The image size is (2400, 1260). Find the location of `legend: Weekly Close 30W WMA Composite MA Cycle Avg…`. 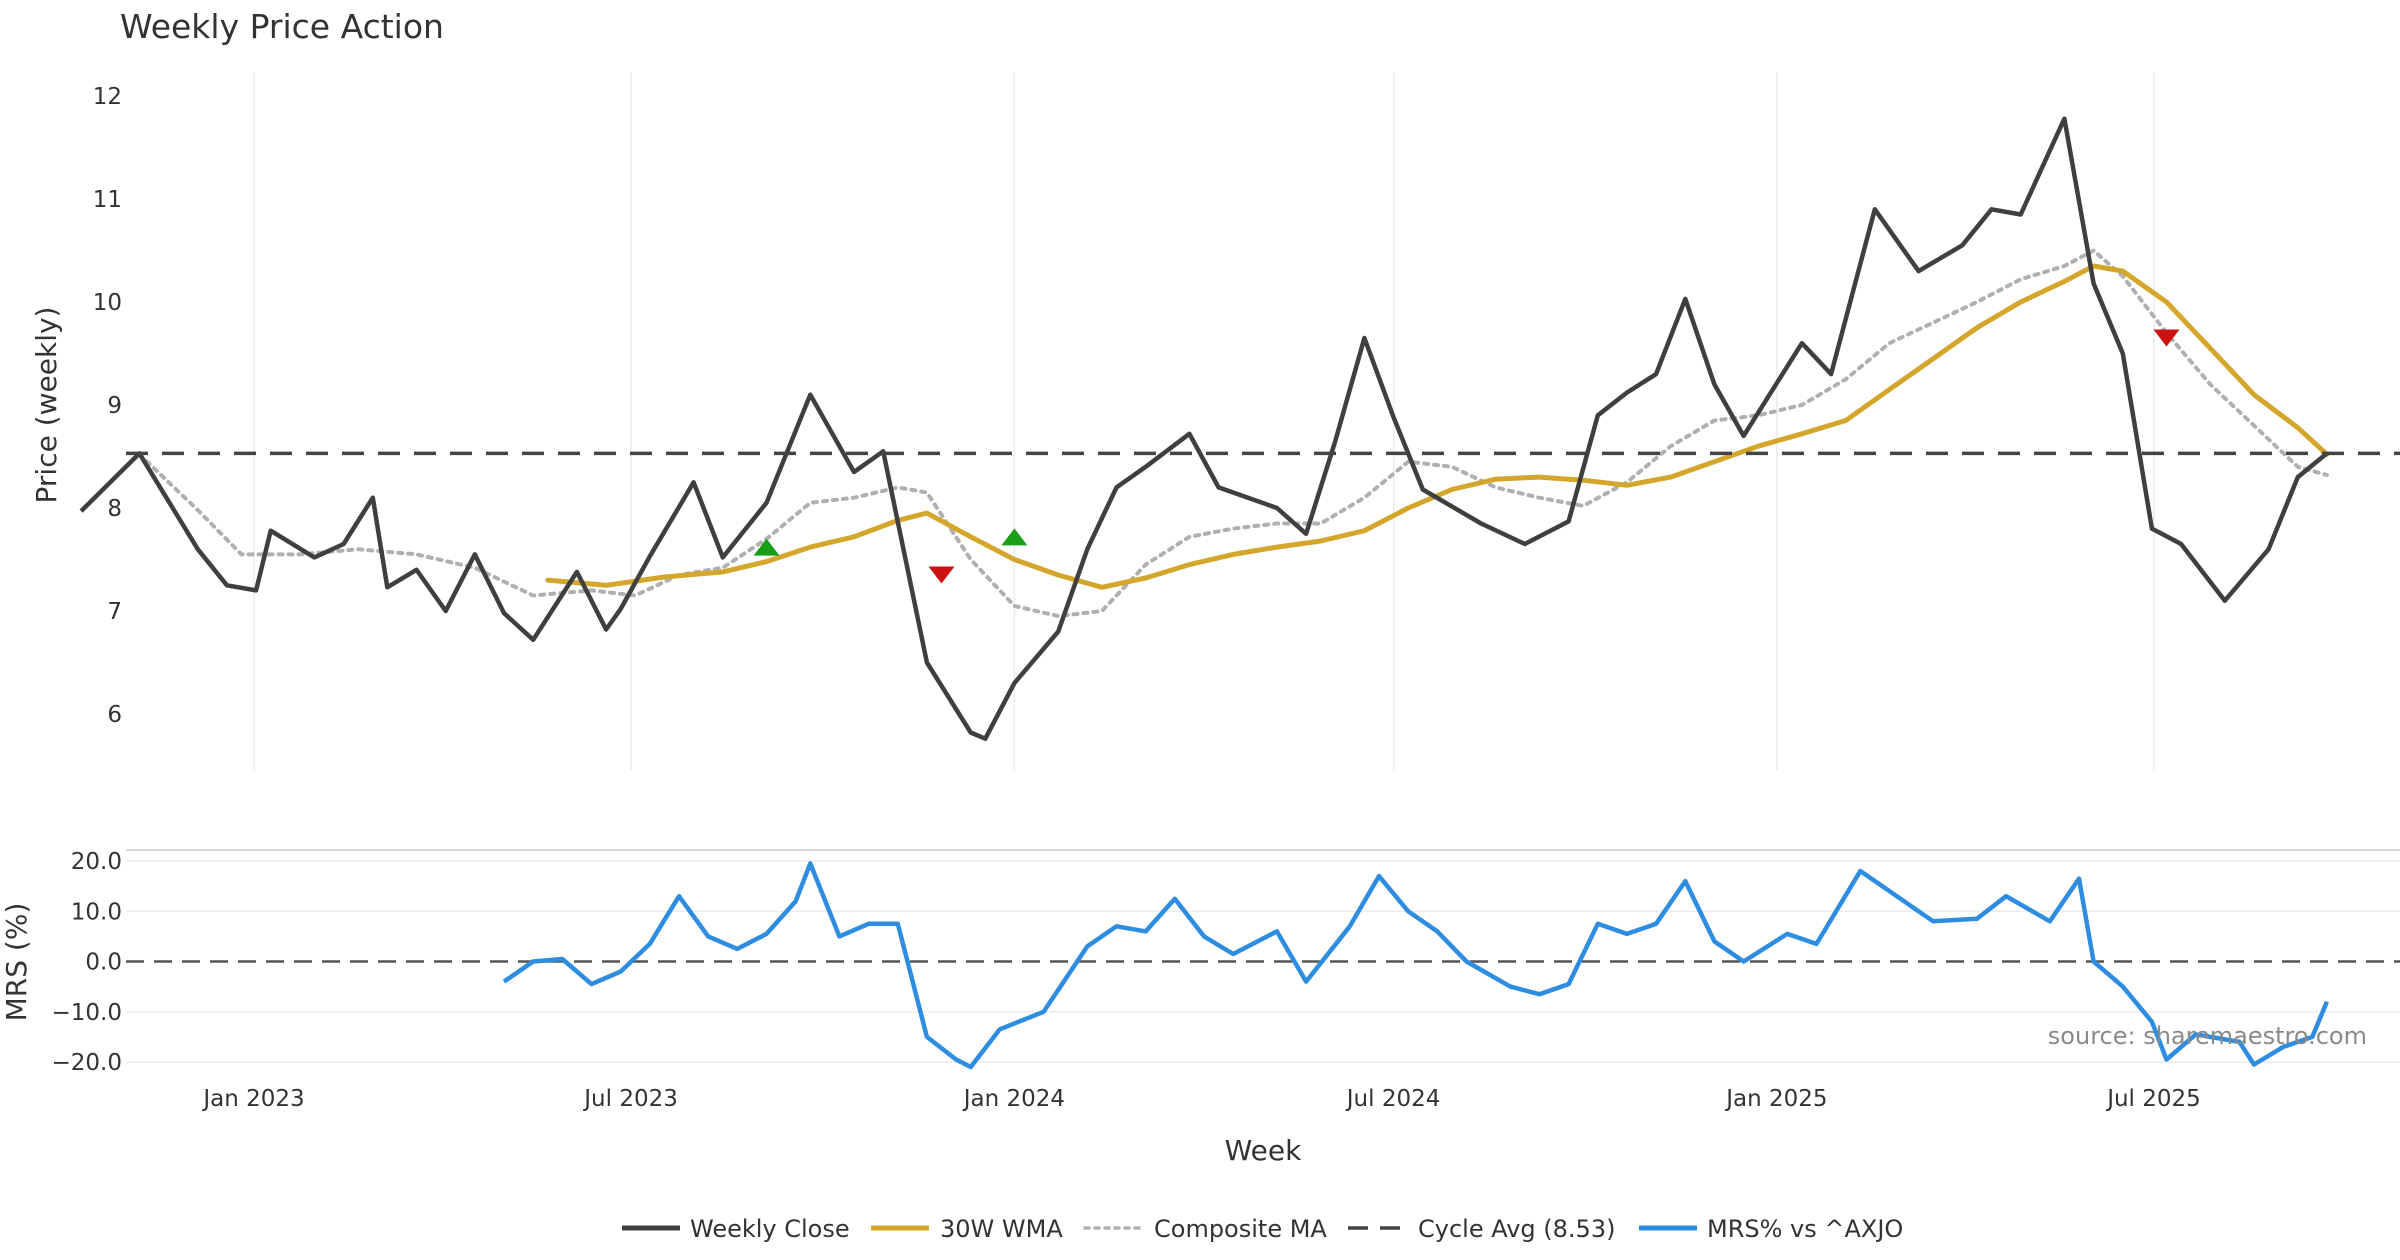

legend: Weekly Close 30W WMA Composite MA Cycle Avg… is located at coordinates (1262, 1229).